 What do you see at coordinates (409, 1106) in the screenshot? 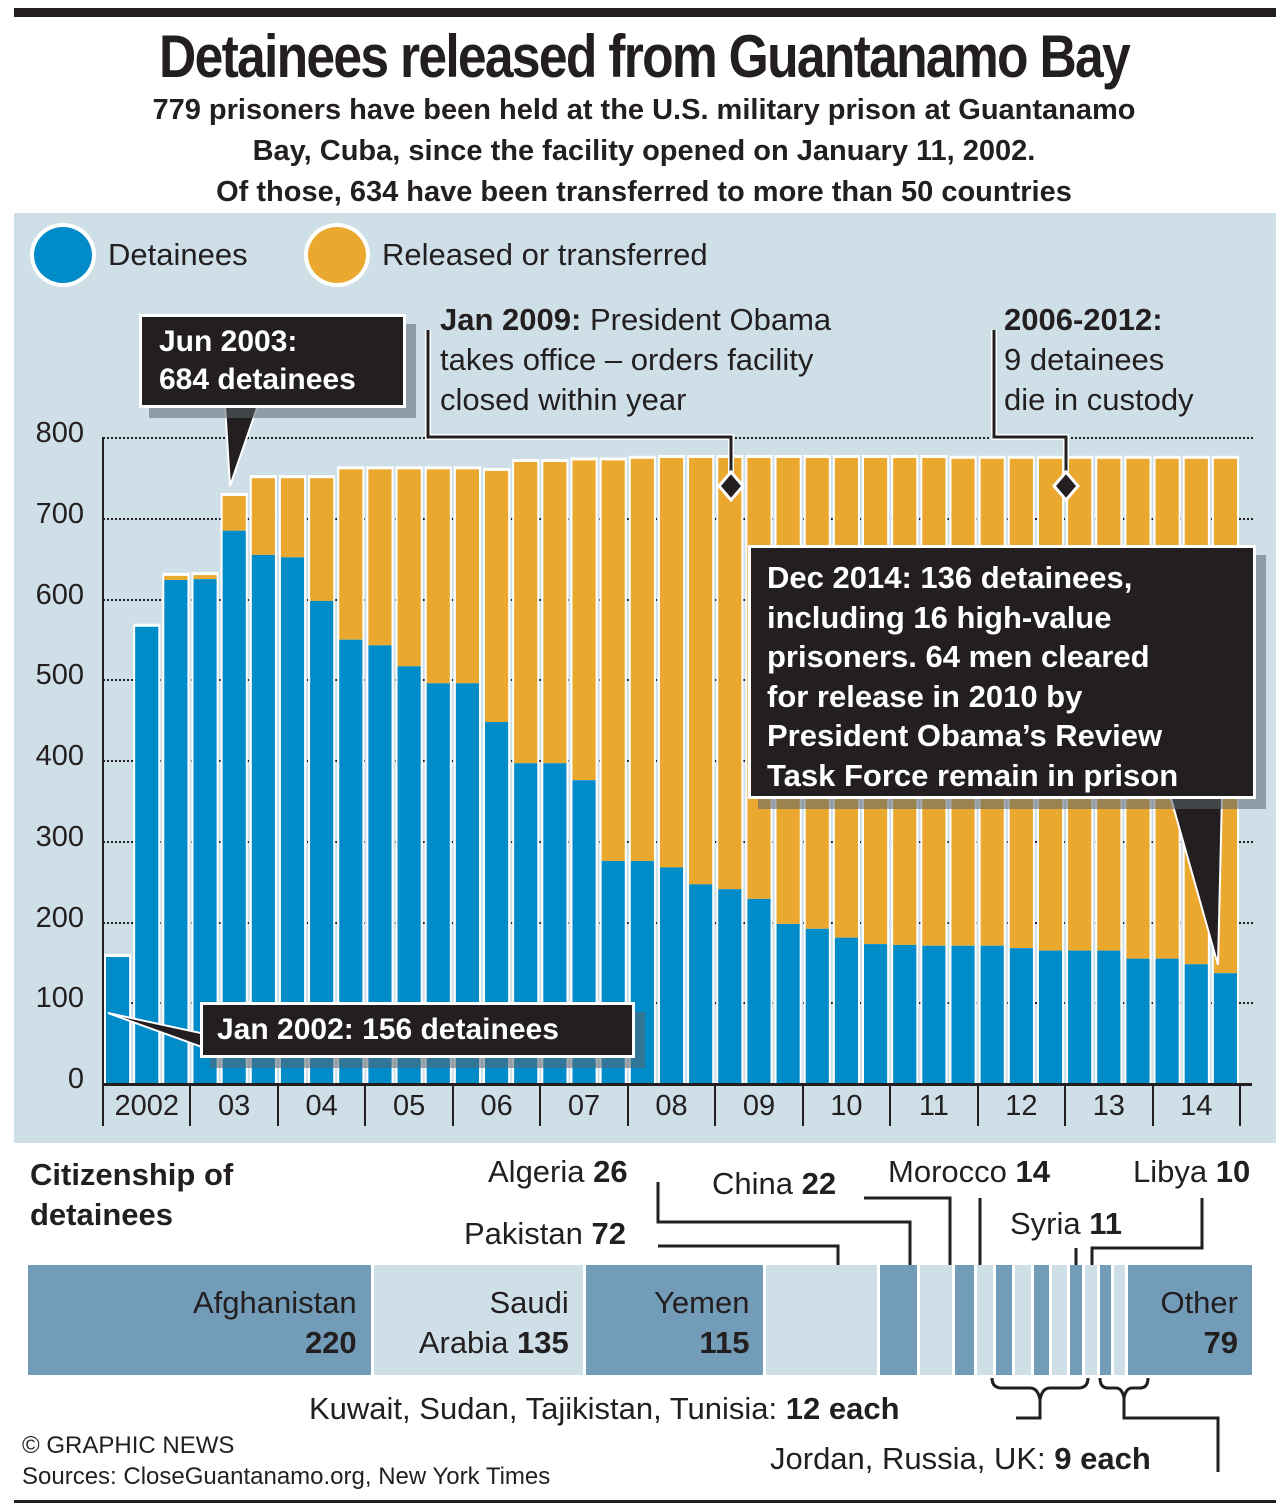
I see `x-tick-label: 05` at bounding box center [409, 1106].